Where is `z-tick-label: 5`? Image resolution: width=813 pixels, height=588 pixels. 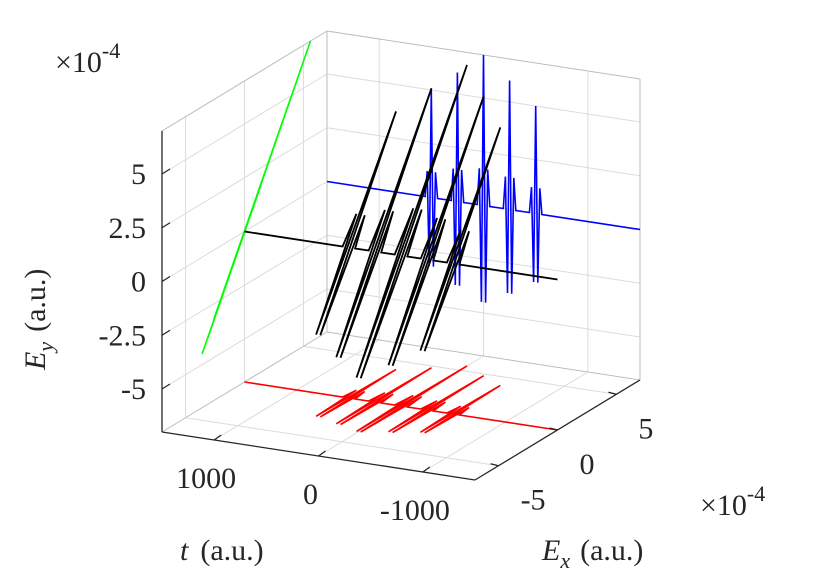
z-tick-label: 5 is located at coordinates (138, 174).